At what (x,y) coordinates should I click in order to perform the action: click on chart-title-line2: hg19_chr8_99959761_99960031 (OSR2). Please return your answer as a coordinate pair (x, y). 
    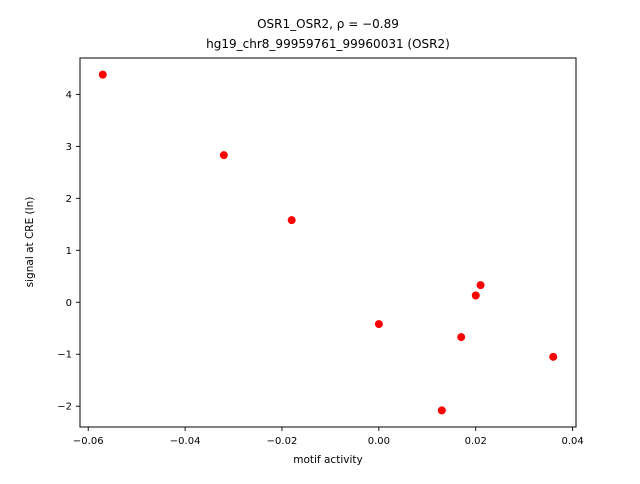
    Looking at the image, I should click on (328, 44).